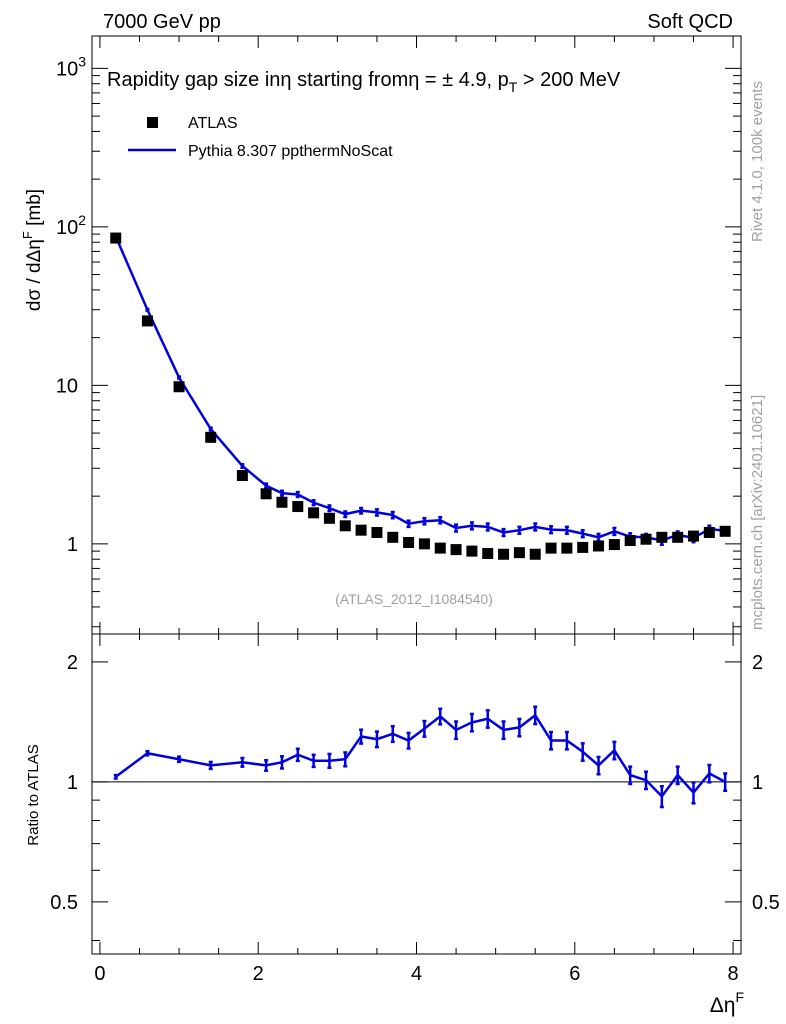 The height and width of the screenshot is (1024, 786). Describe the element at coordinates (690, 22) in the screenshot. I see `header-right-label: Soft QCD` at that location.